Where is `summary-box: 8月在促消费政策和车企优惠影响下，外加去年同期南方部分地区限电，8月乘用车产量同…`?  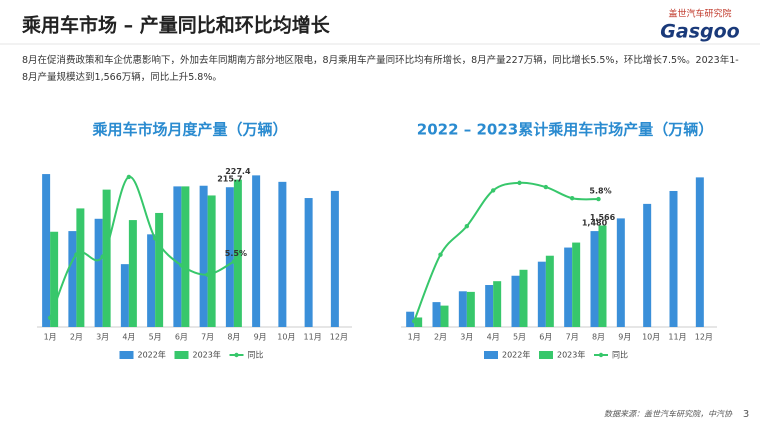 summary-box: 8月在促消费政策和车企优惠影响下，外加去年同期南方部分地区限电，8月乘用车产量同… is located at coordinates (380, 69).